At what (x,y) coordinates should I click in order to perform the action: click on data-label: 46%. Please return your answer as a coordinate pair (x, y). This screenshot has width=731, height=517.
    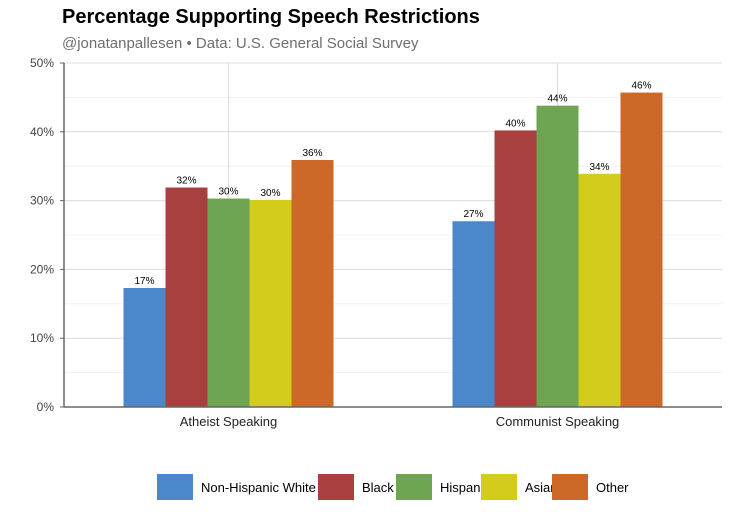
    Looking at the image, I should click on (641, 86).